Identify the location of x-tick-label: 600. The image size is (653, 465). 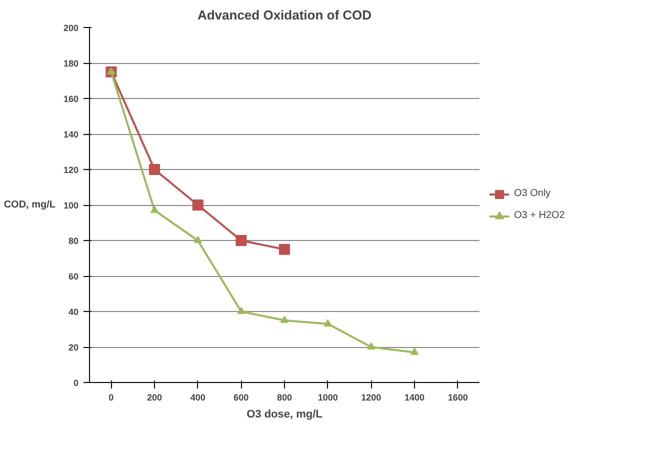
(241, 397).